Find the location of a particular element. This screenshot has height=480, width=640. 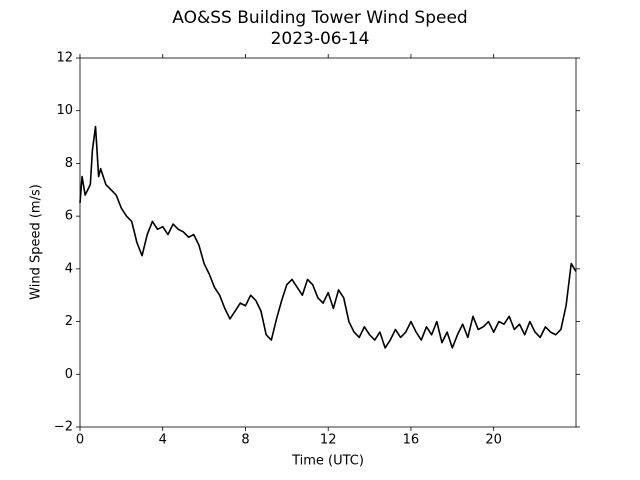

y-tick-label: 4 is located at coordinates (69, 268).